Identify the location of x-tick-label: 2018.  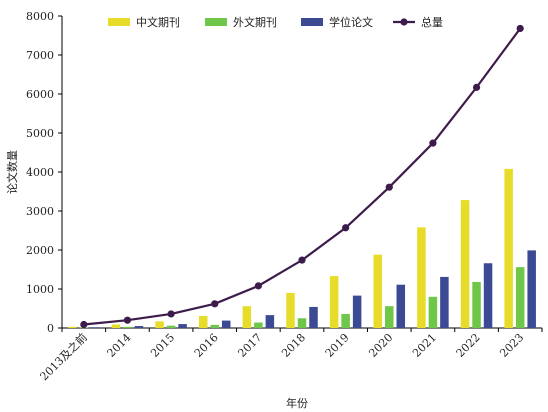
(293, 345).